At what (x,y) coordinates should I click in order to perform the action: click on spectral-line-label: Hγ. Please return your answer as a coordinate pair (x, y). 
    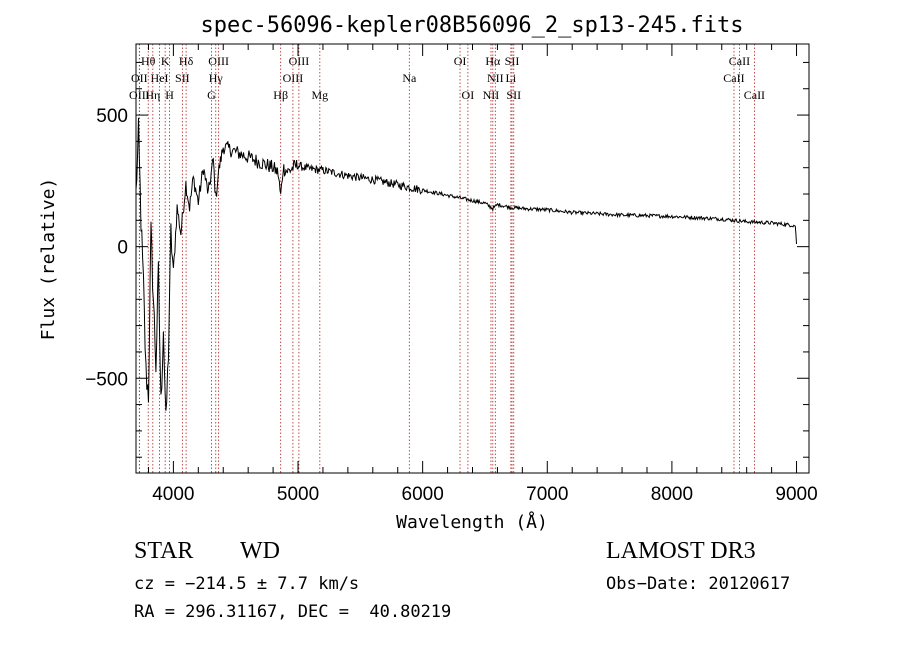
    Looking at the image, I should click on (216, 78).